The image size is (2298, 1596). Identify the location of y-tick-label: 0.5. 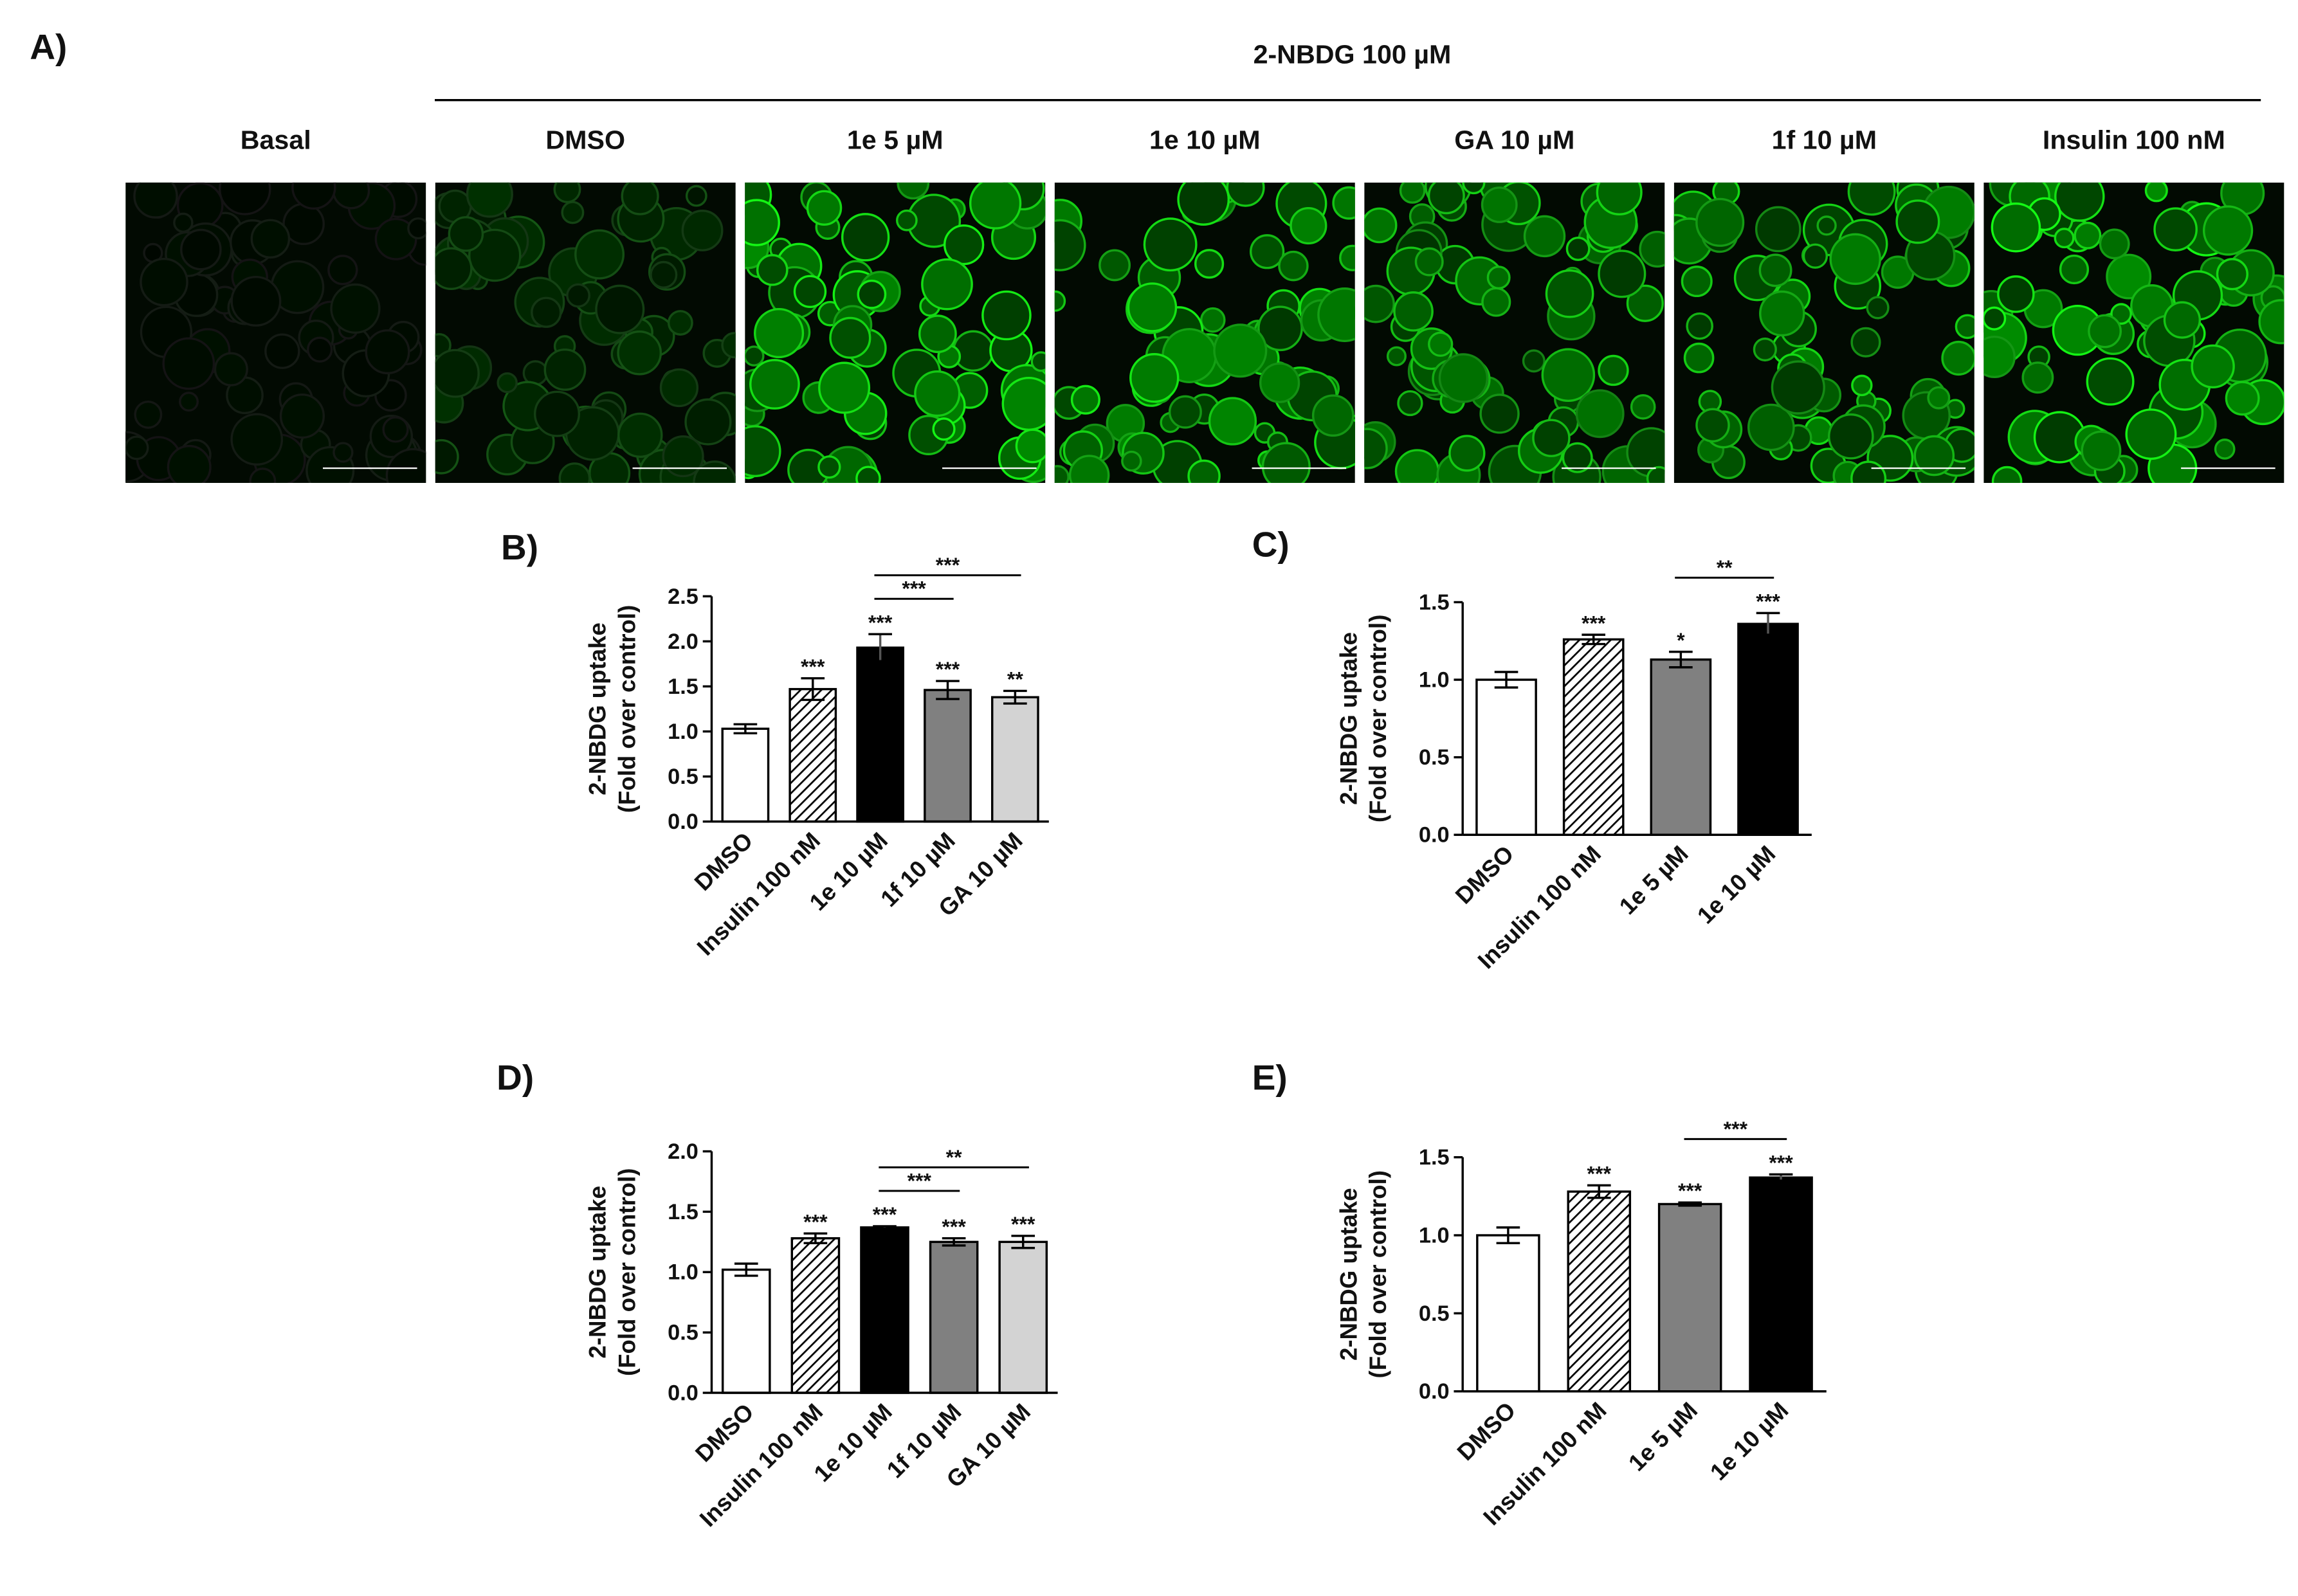
(1434, 1314).